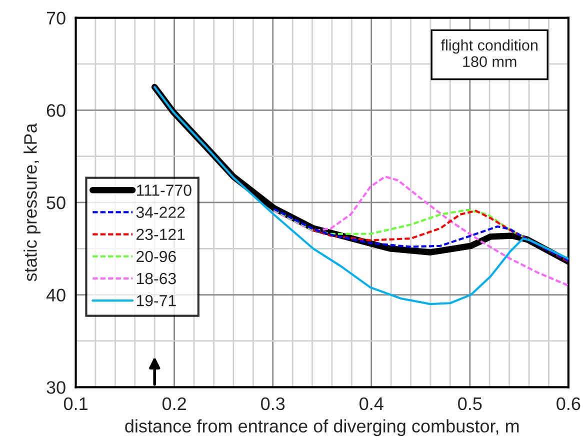 The width and height of the screenshot is (583, 445). What do you see at coordinates (174, 403) in the screenshot?
I see `x-tick-label: 0.2` at bounding box center [174, 403].